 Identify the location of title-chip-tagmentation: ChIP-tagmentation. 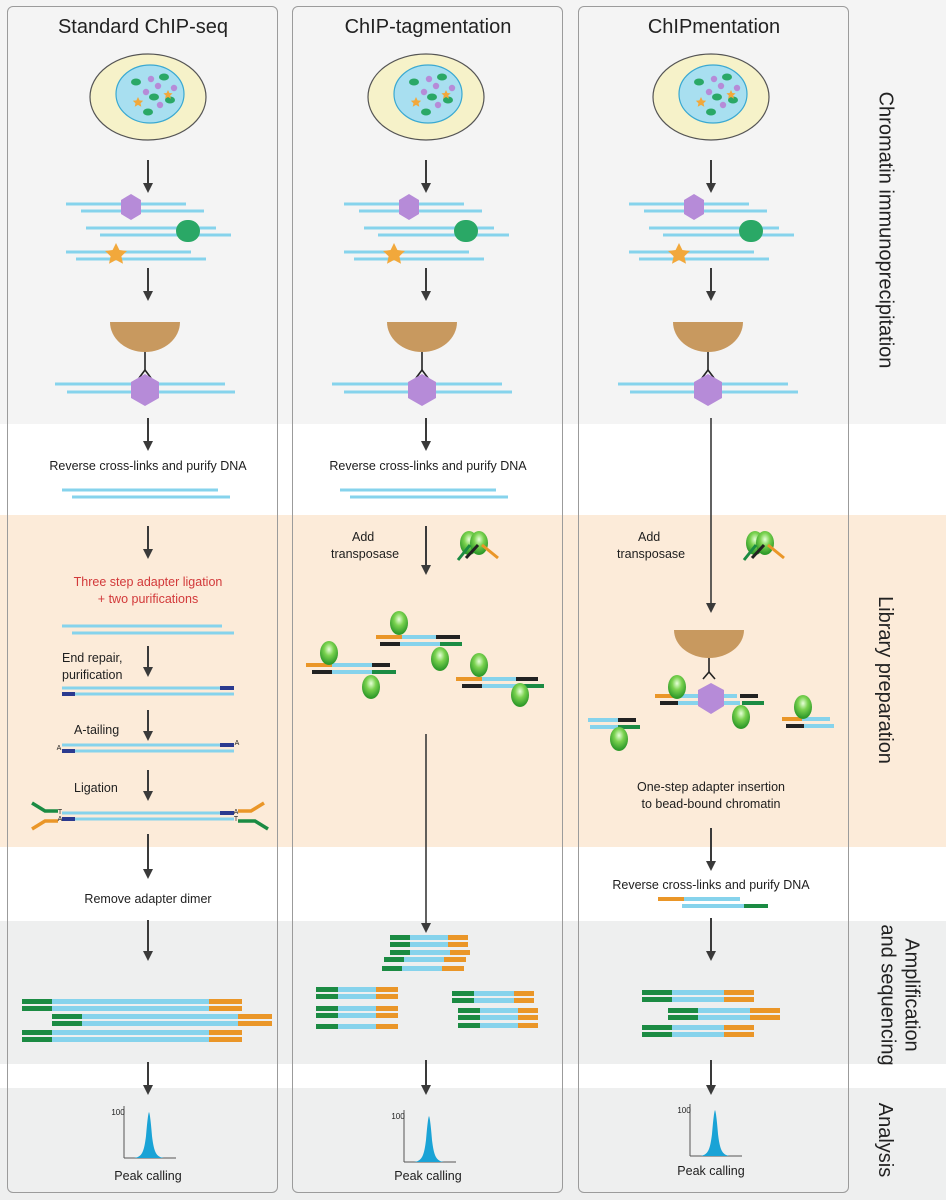
(428, 27).